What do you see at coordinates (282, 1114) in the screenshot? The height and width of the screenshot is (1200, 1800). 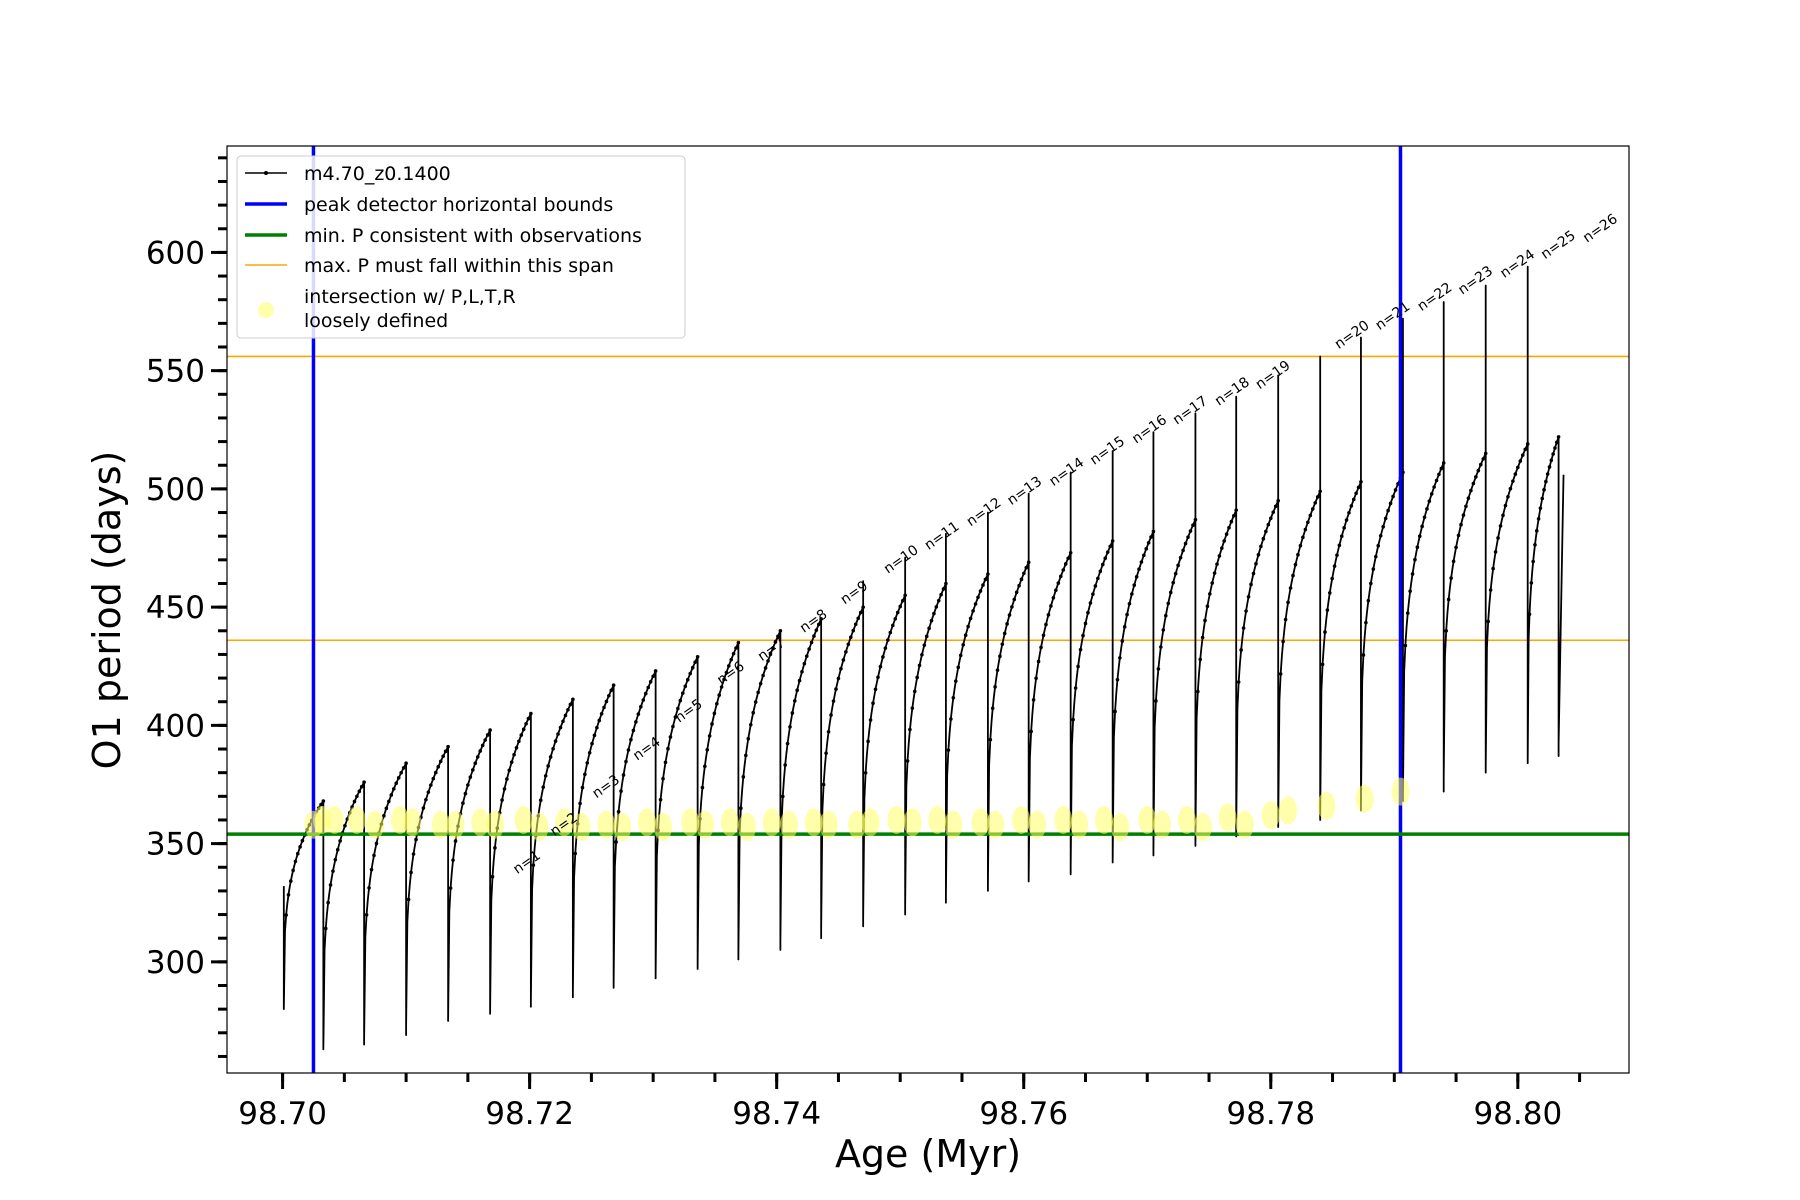 I see `x-tick-label: 98.70` at bounding box center [282, 1114].